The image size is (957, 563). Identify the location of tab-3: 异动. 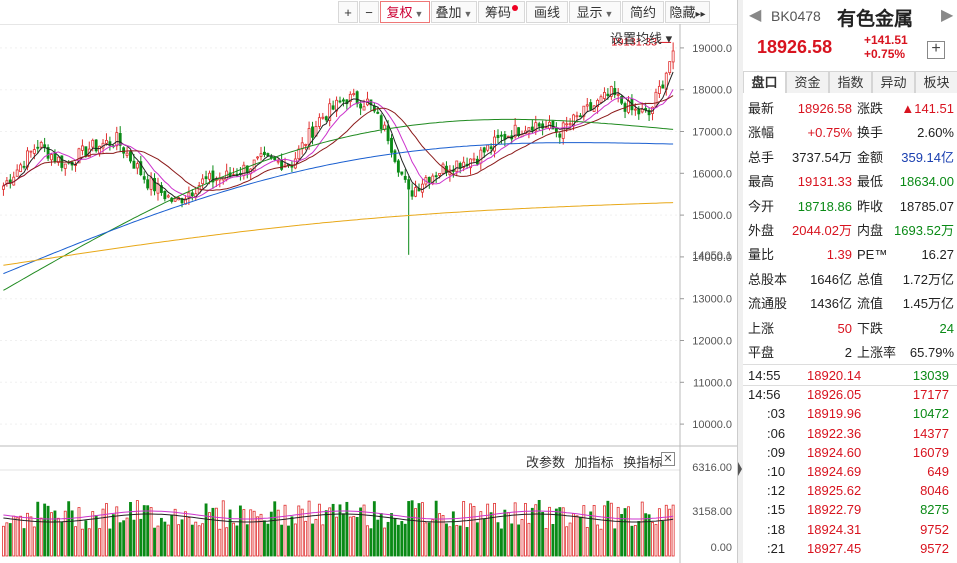
(893, 82).